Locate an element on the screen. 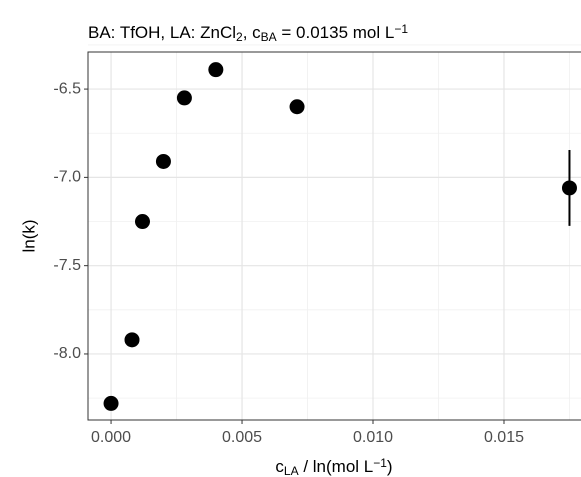  y-tick-label: -8.0 is located at coordinates (67, 353).